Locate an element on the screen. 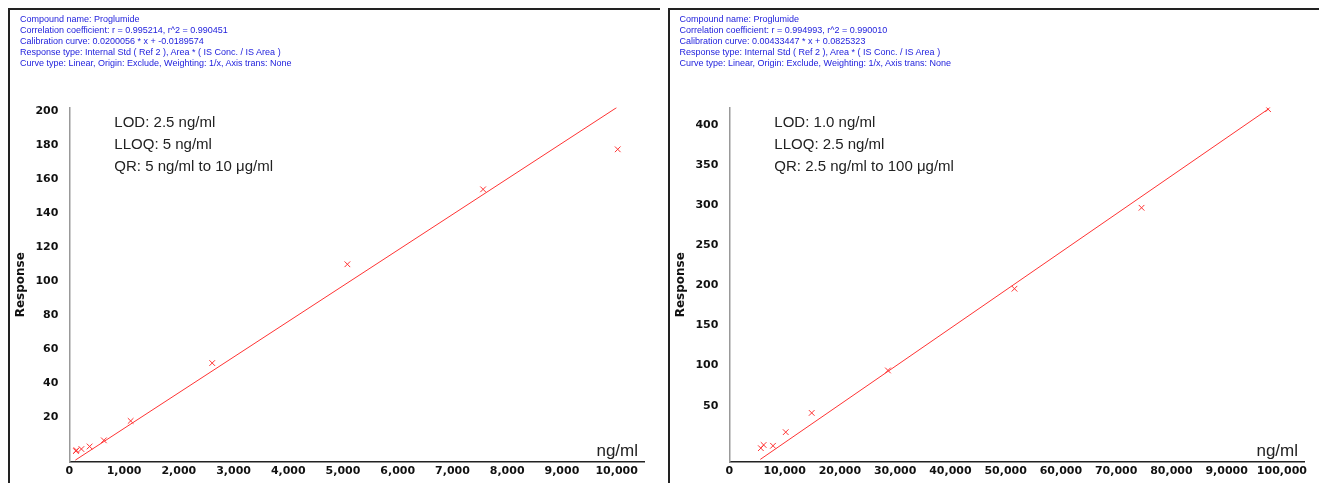 This screenshot has height=483, width=1319. y-tick-label: 140 is located at coordinates (47, 213).